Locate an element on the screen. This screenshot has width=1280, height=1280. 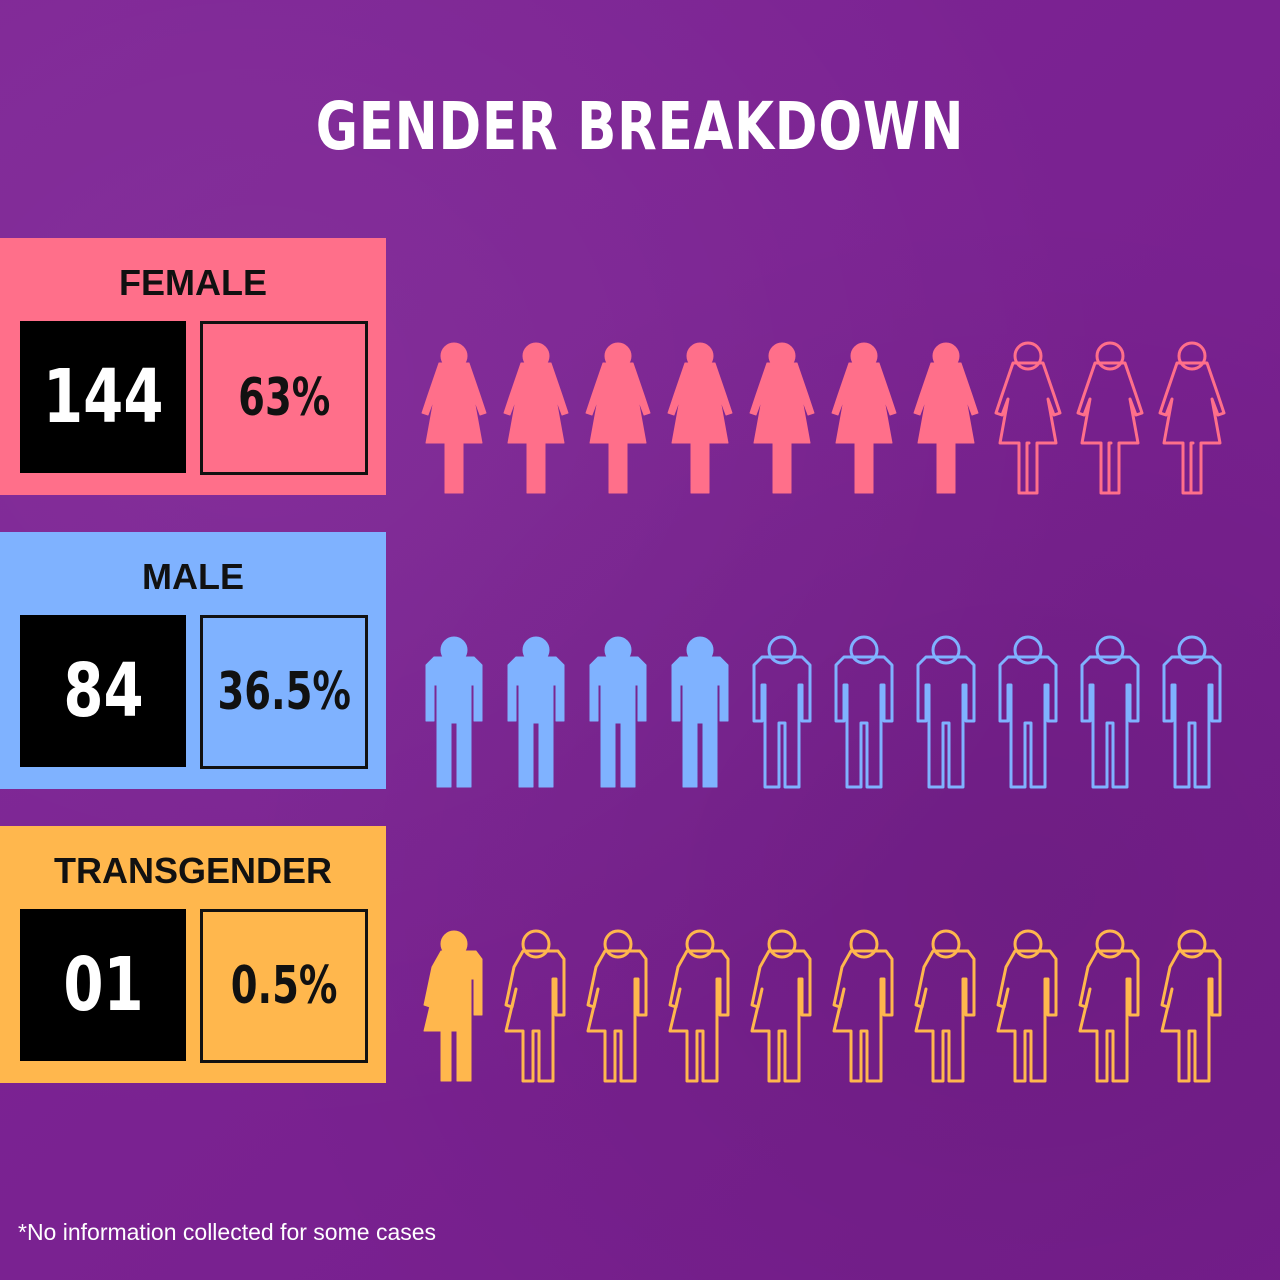
male-panel: MALE 84 36.5% is located at coordinates (193, 660).